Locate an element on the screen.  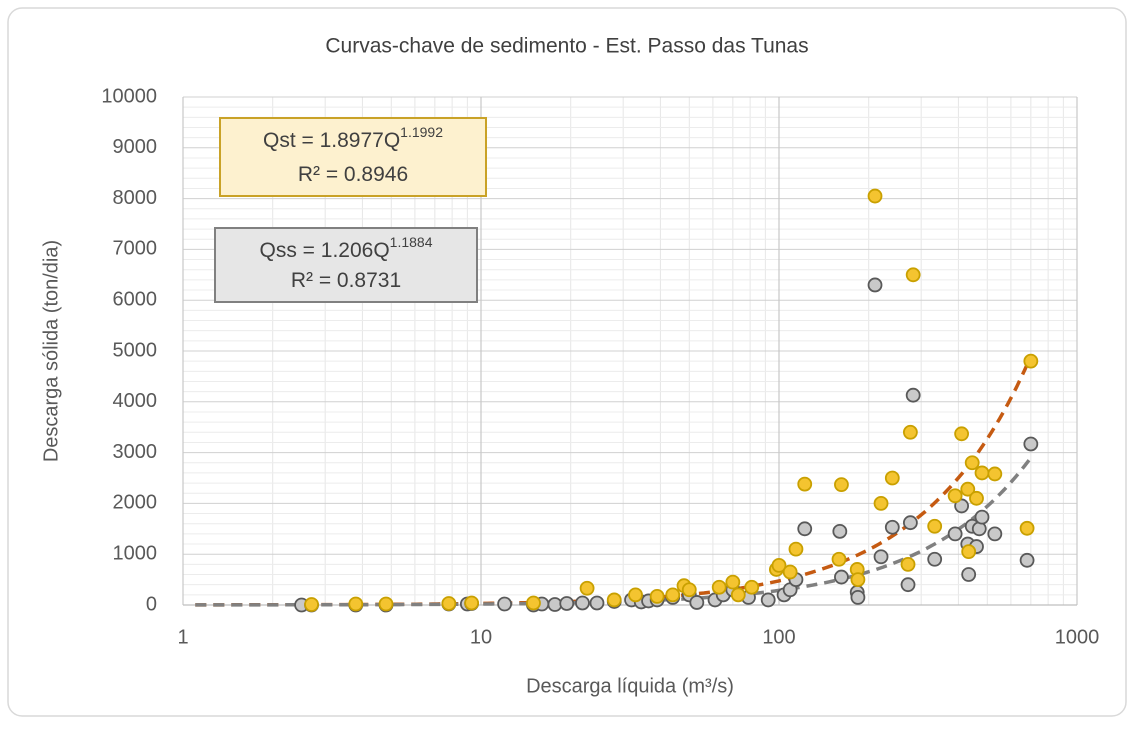
r2-value: 0.8731 is located at coordinates (369, 280).